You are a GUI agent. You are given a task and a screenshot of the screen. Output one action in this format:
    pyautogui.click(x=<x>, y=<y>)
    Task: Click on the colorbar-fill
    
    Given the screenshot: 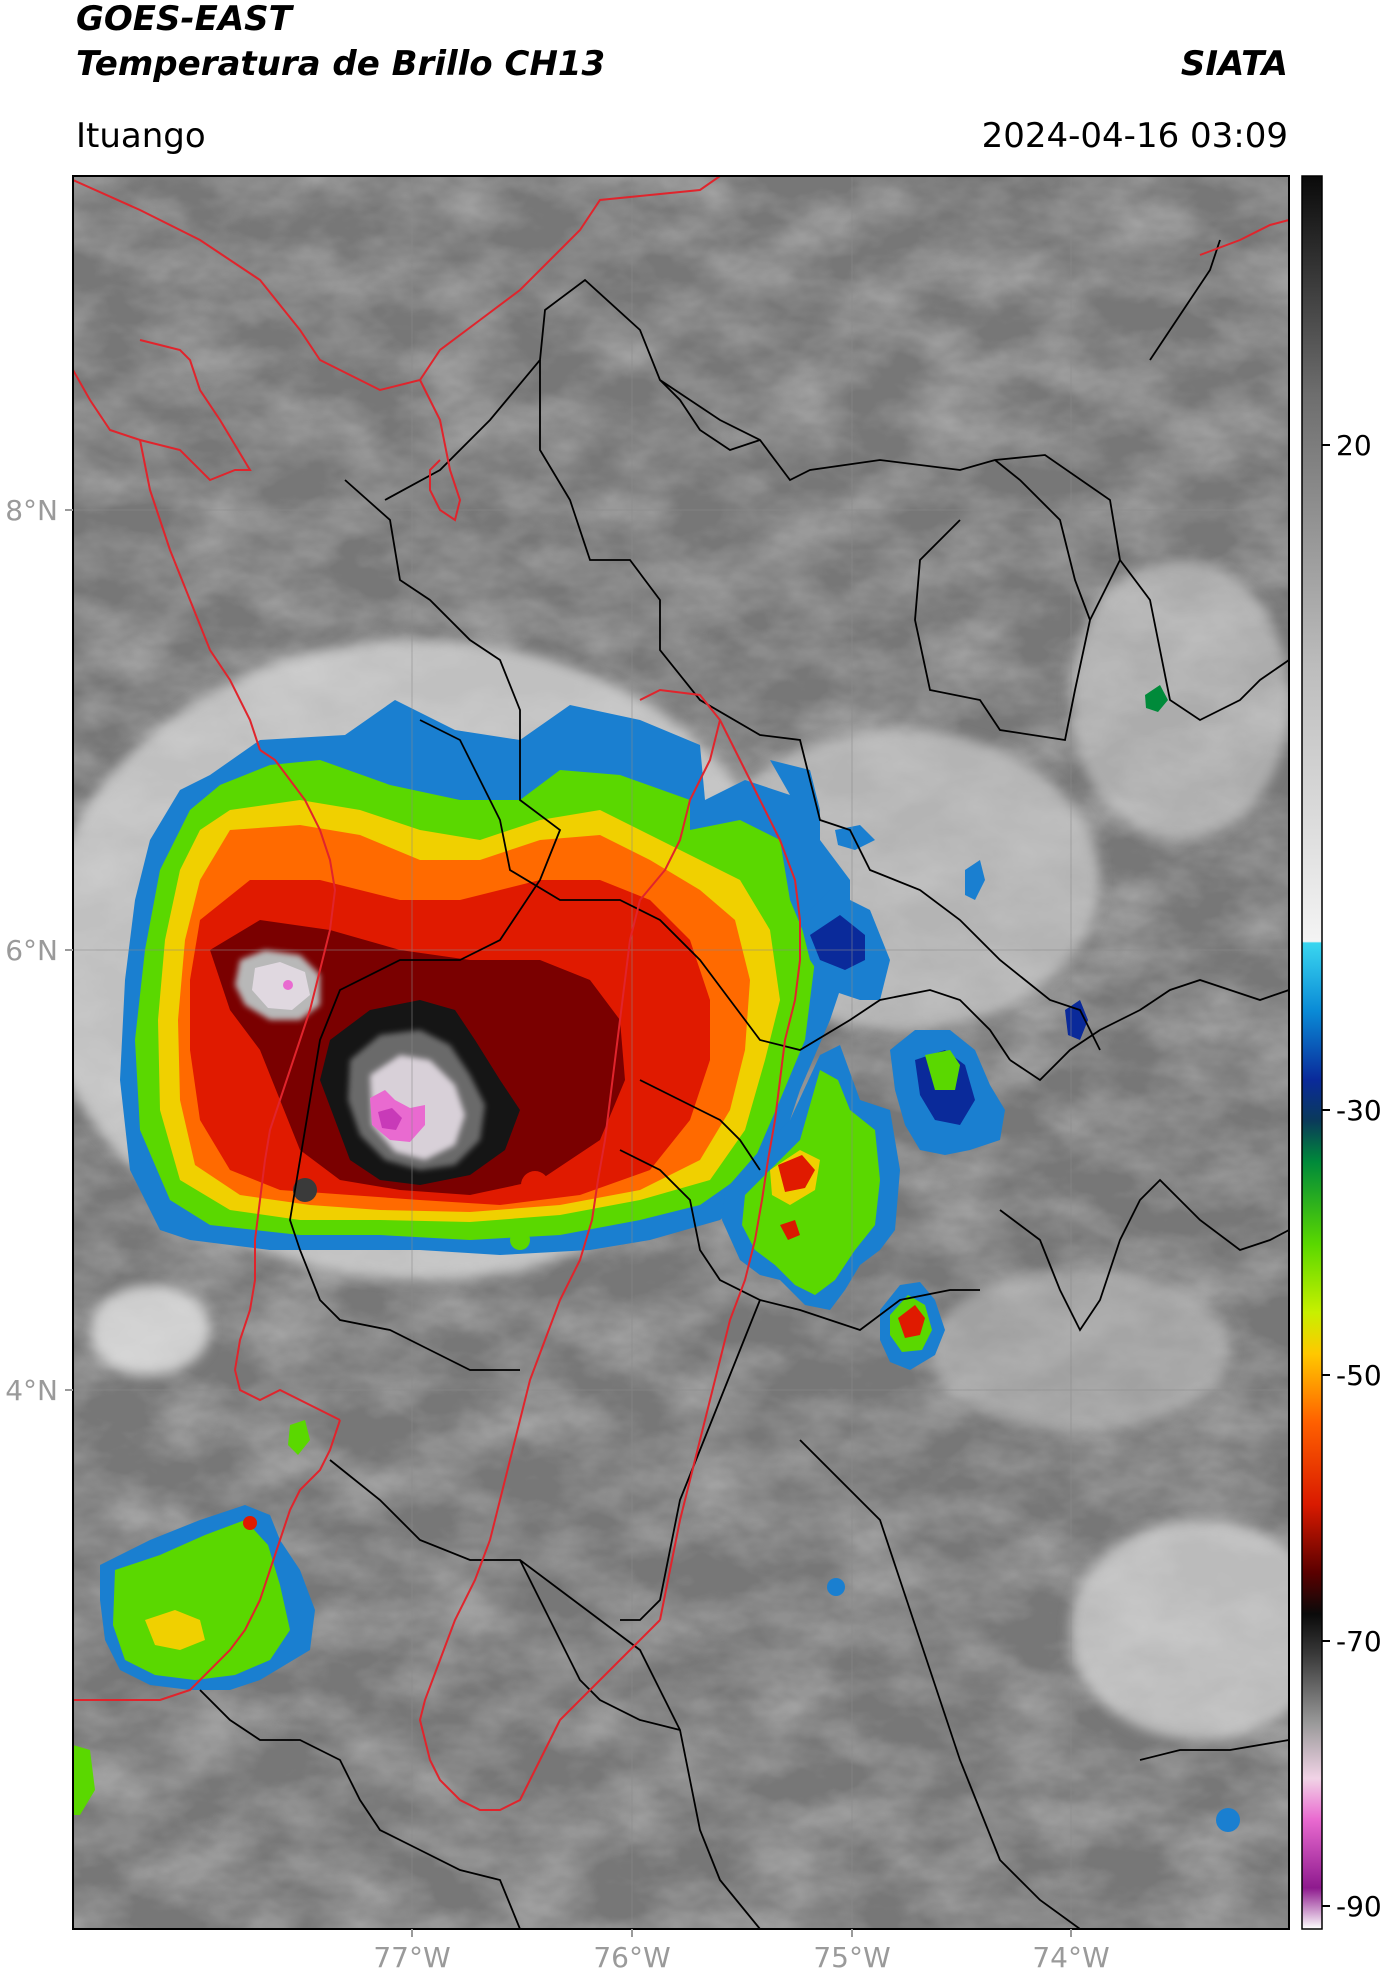 What is the action you would take?
    pyautogui.click(x=1312, y=1052)
    